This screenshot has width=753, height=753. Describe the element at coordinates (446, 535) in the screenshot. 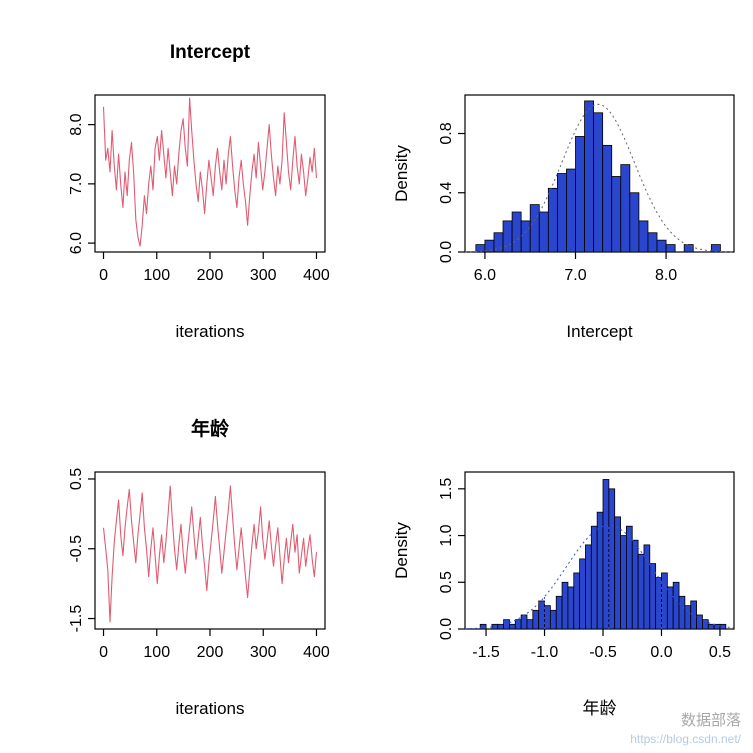

I see `svg-text: 1.0` at that location.